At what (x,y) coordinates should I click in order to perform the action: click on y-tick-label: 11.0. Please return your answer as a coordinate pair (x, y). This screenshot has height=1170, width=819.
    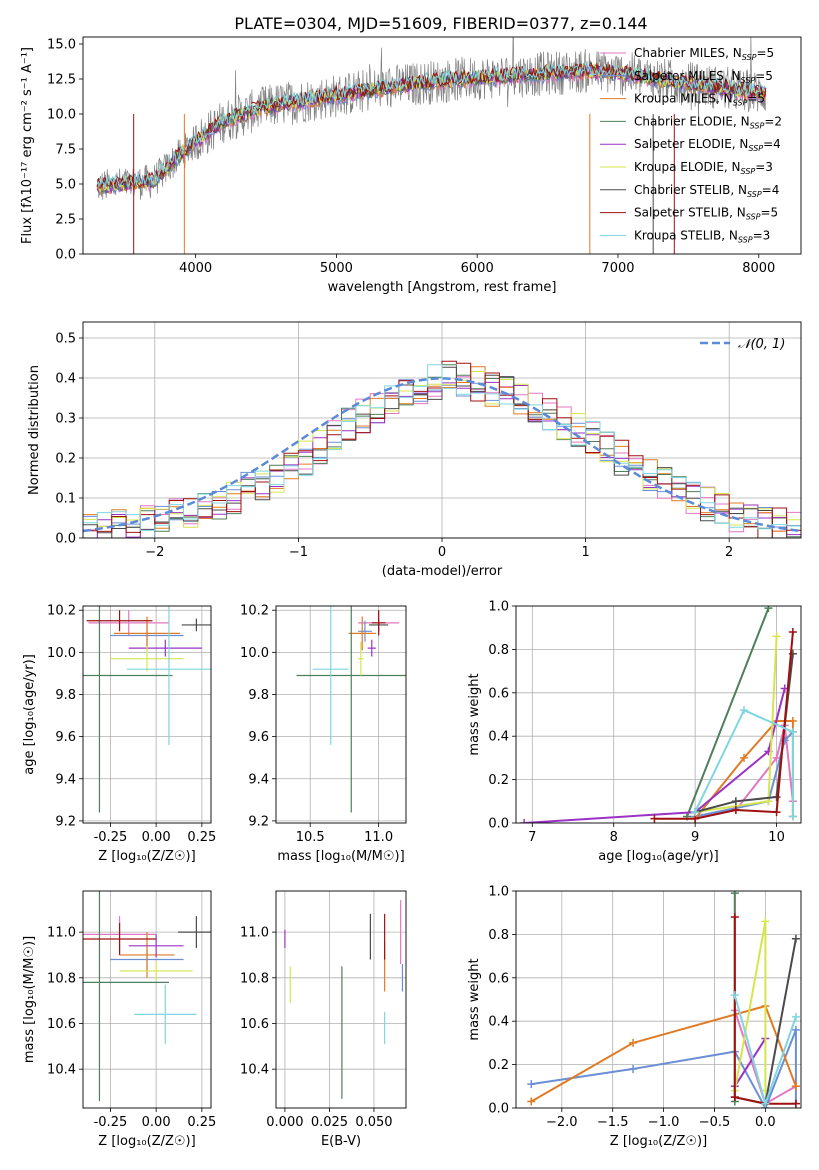
    Looking at the image, I should click on (254, 933).